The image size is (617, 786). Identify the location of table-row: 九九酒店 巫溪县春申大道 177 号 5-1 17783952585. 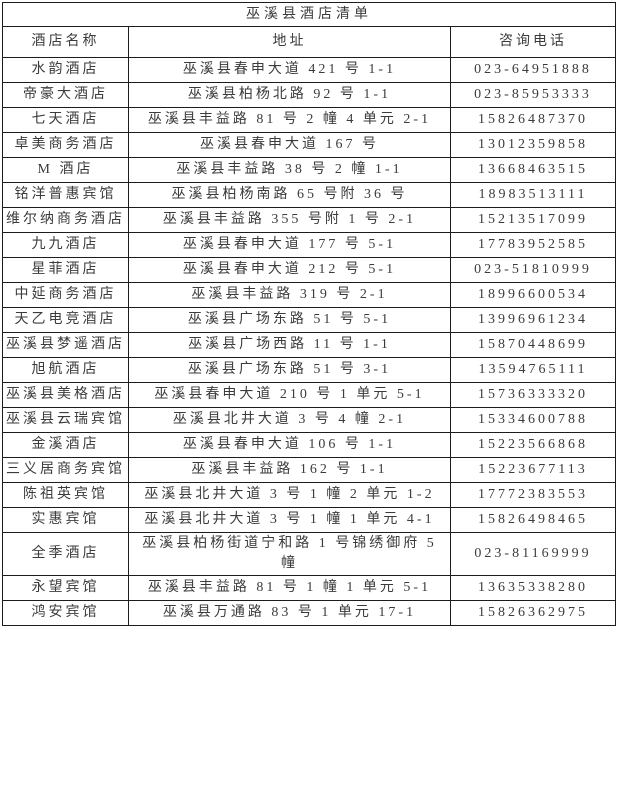
(309, 245).